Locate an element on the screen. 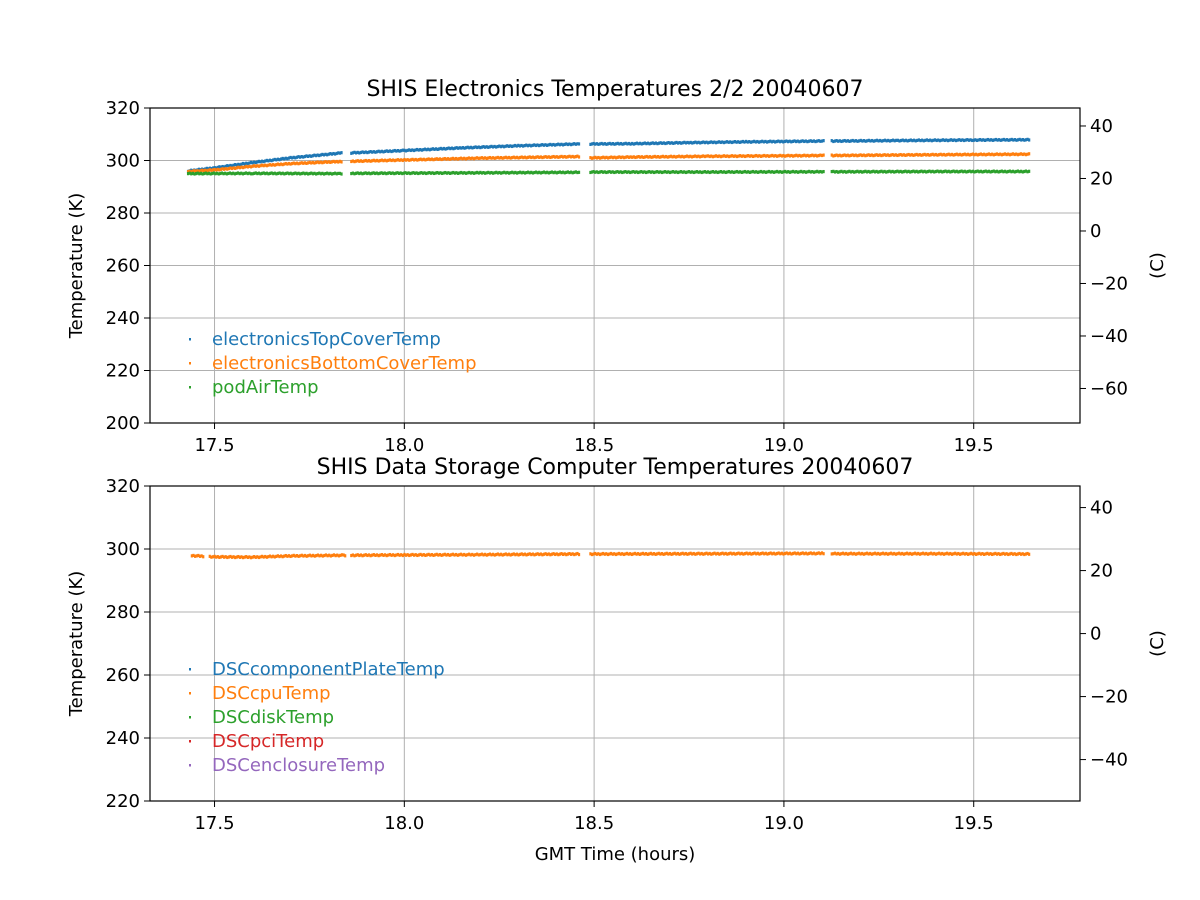 This screenshot has width=1200, height=900. y-axis-title: Temperature (K) is located at coordinates (76, 266).